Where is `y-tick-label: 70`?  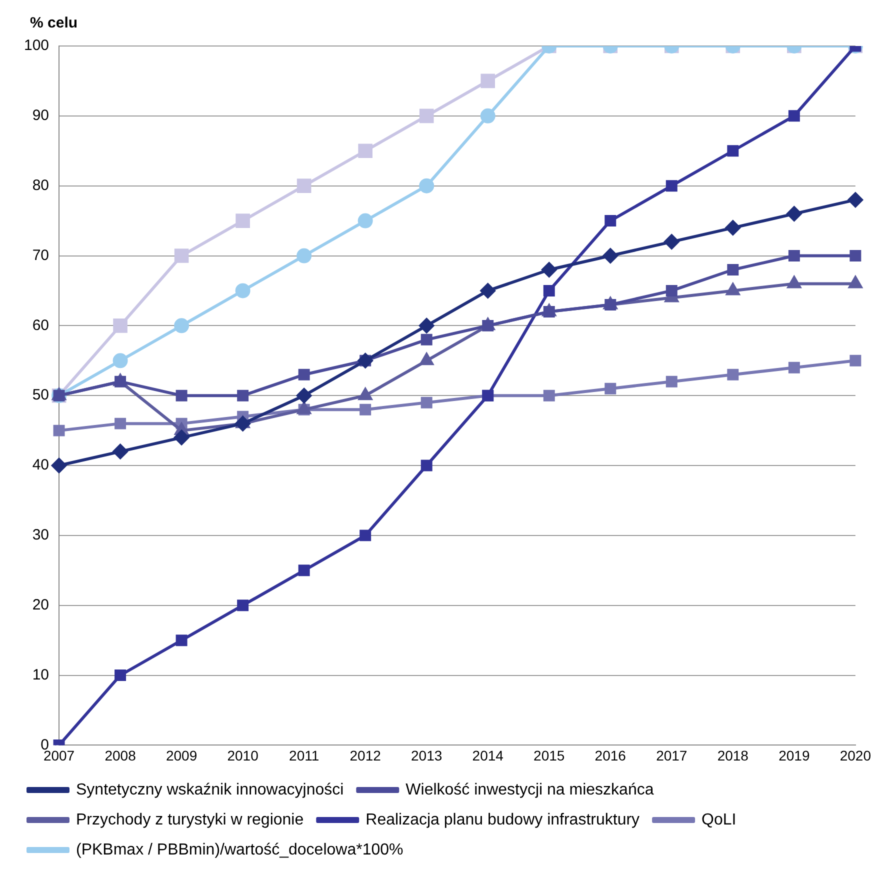
y-tick-label: 70 is located at coordinates (41, 255).